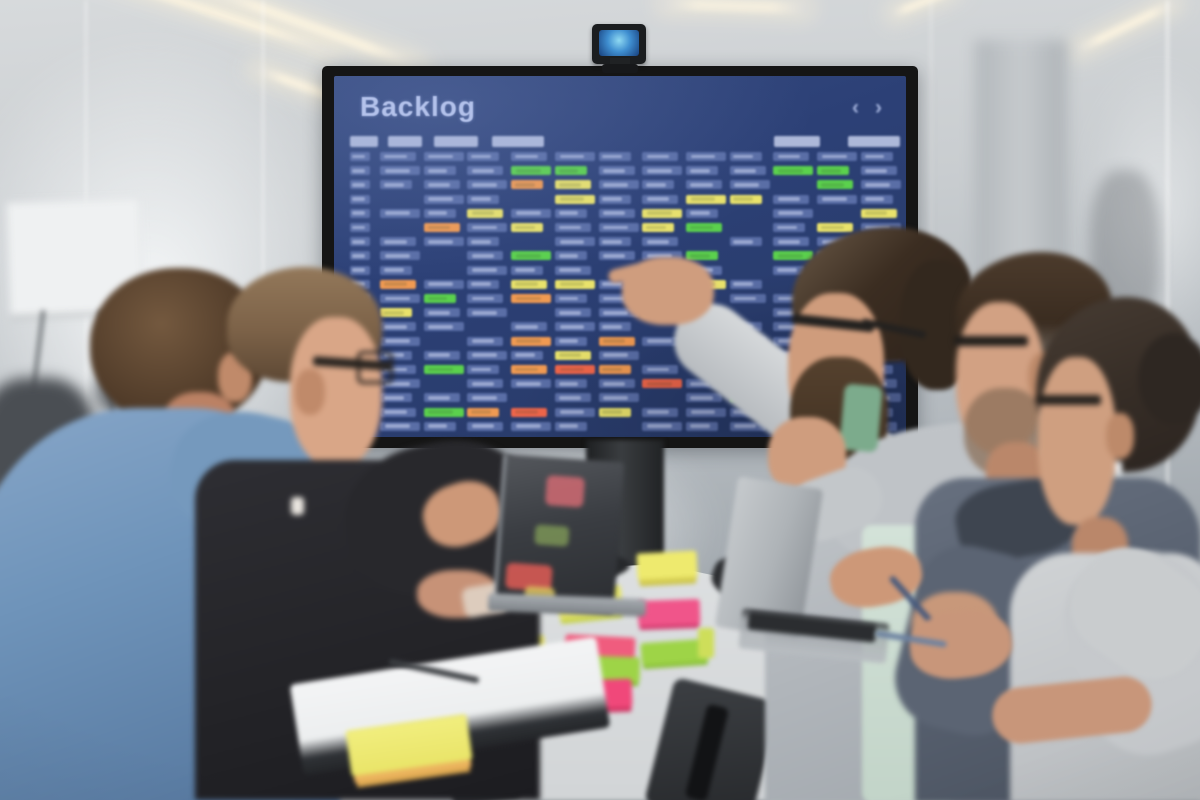 Image resolution: width=1200 pixels, height=800 pixels. What do you see at coordinates (861, 418) in the screenshot?
I see `knit-tie` at bounding box center [861, 418].